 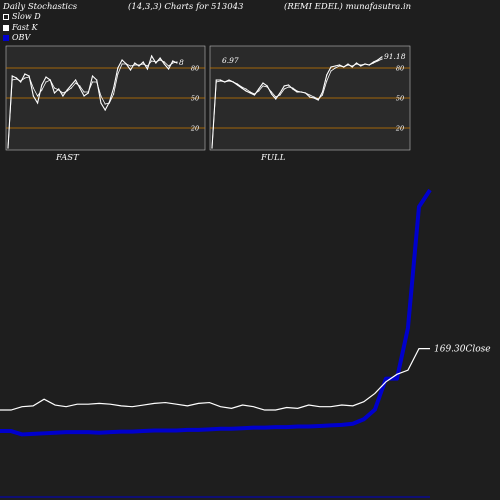 What do you see at coordinates (215, 379) in the screenshot?
I see `close-line` at bounding box center [215, 379].